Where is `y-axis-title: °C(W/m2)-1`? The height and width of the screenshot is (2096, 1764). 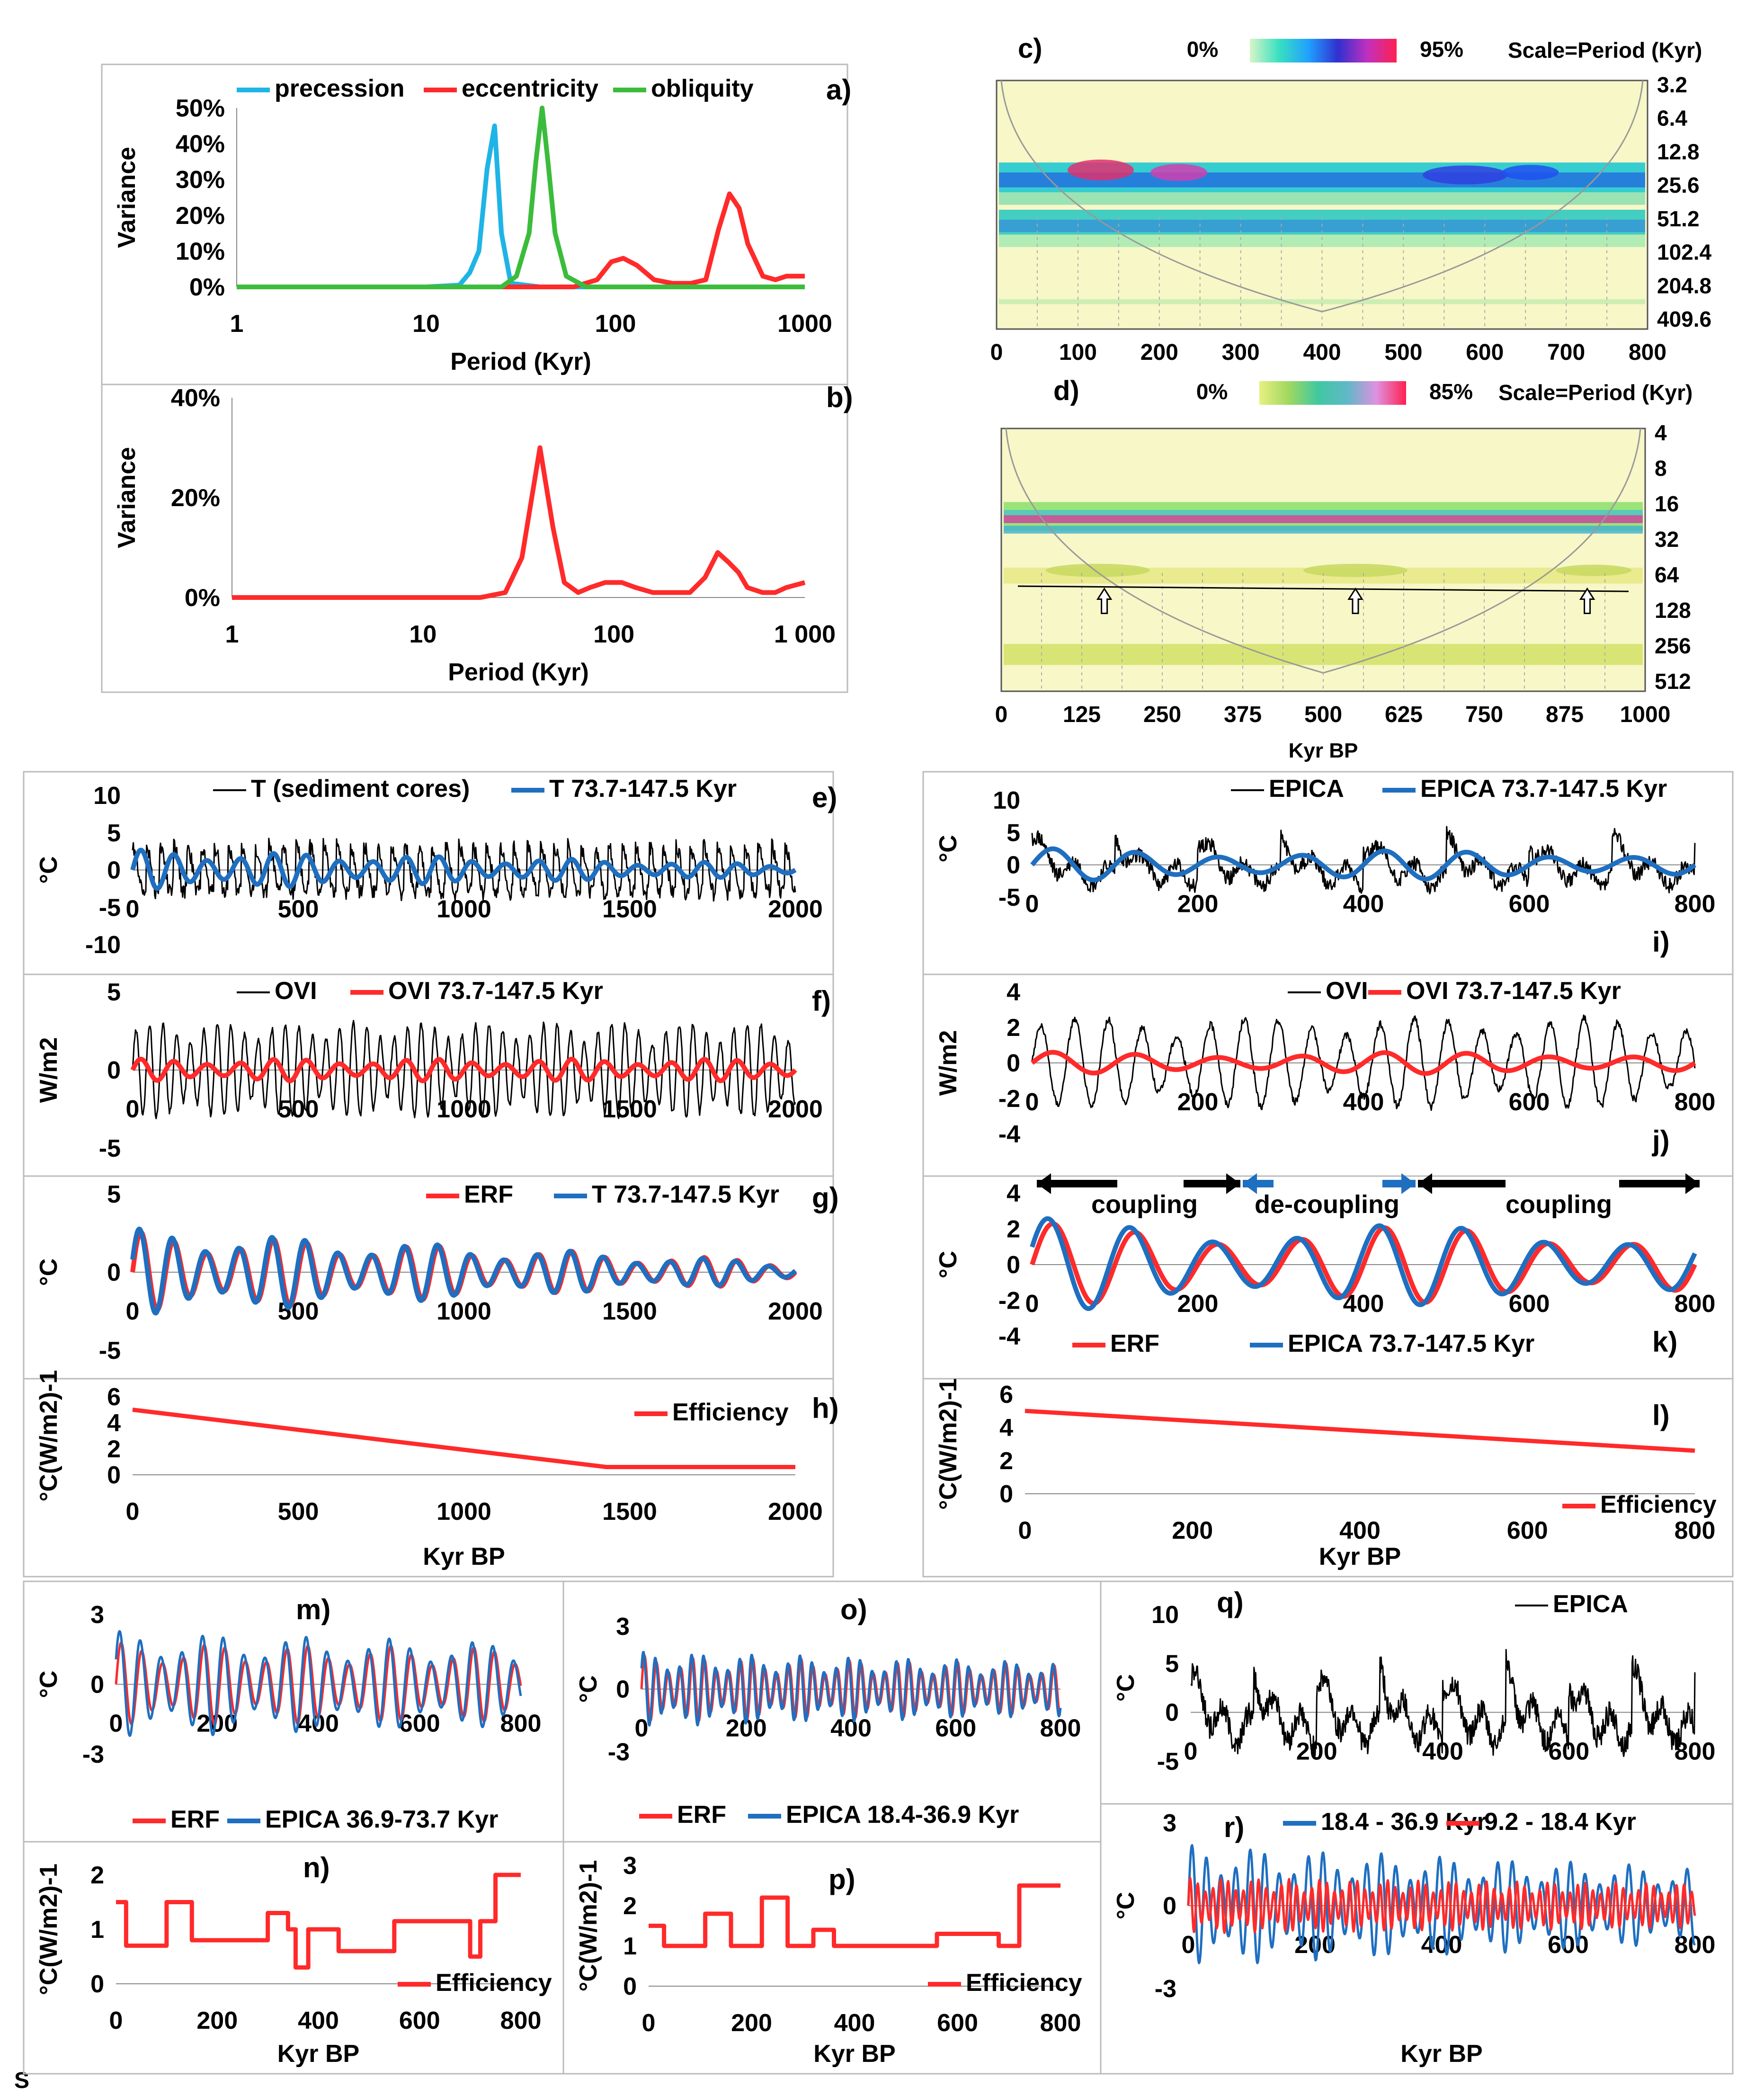 y-axis-title: °C(W/m2)-1 is located at coordinates (588, 1926).